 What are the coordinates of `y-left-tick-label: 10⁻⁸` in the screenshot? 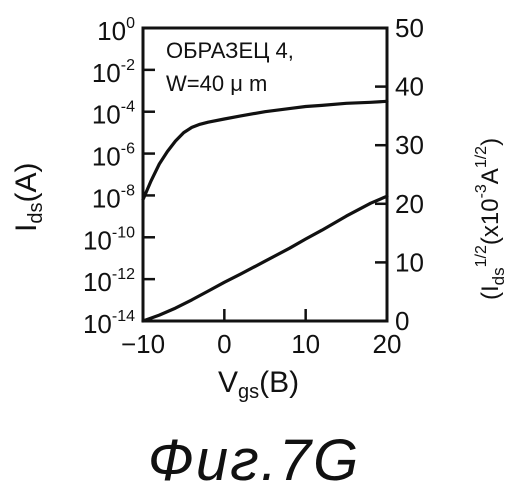 It's located at (113, 197).